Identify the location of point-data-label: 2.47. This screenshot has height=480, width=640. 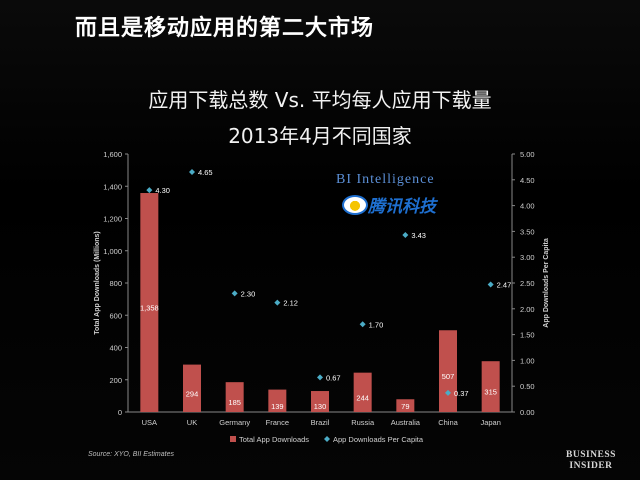
(504, 285).